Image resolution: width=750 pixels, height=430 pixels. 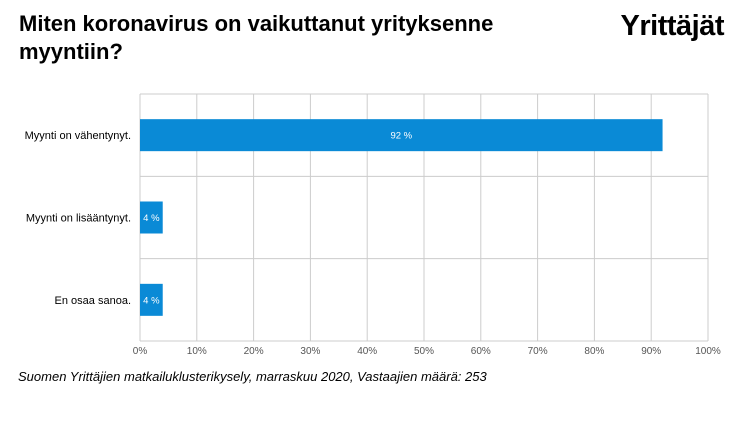 I want to click on x-tick-label: 100%, so click(x=708, y=351).